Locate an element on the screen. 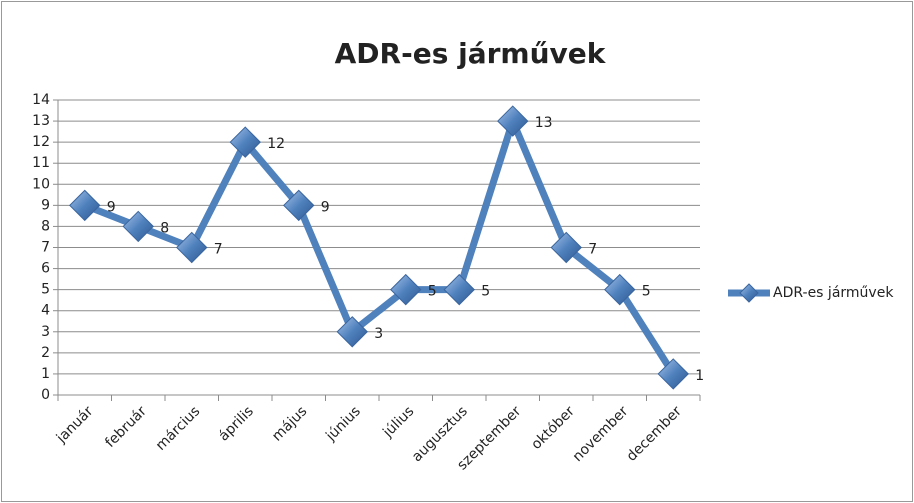 The height and width of the screenshot is (503, 914). y-tick-label: 9 is located at coordinates (45, 205).